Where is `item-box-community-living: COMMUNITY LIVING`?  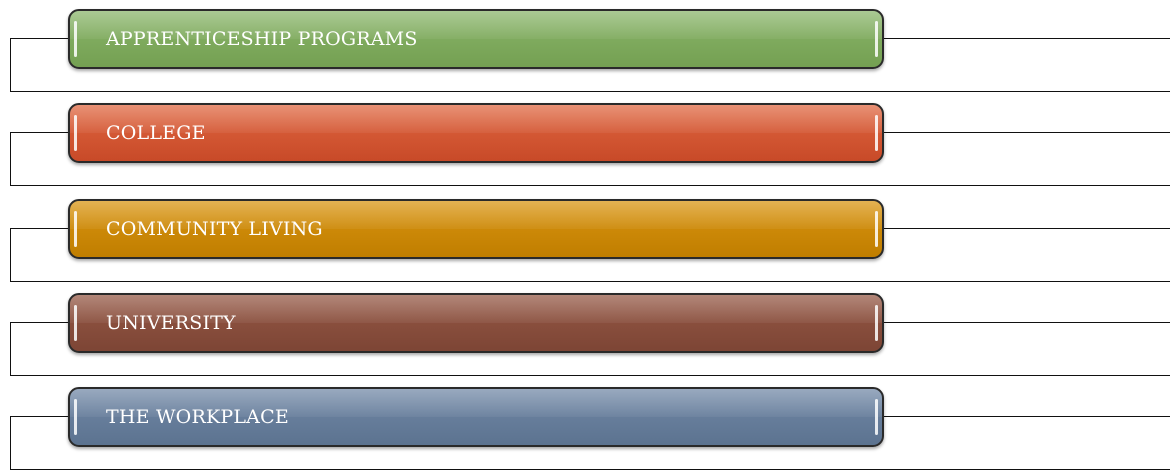 item-box-community-living: COMMUNITY LIVING is located at coordinates (476, 229).